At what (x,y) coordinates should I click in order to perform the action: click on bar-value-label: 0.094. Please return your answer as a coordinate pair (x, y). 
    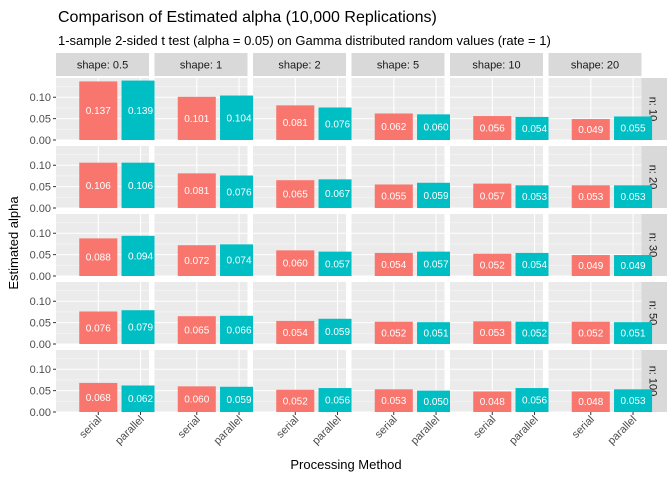
    Looking at the image, I should click on (140, 256).